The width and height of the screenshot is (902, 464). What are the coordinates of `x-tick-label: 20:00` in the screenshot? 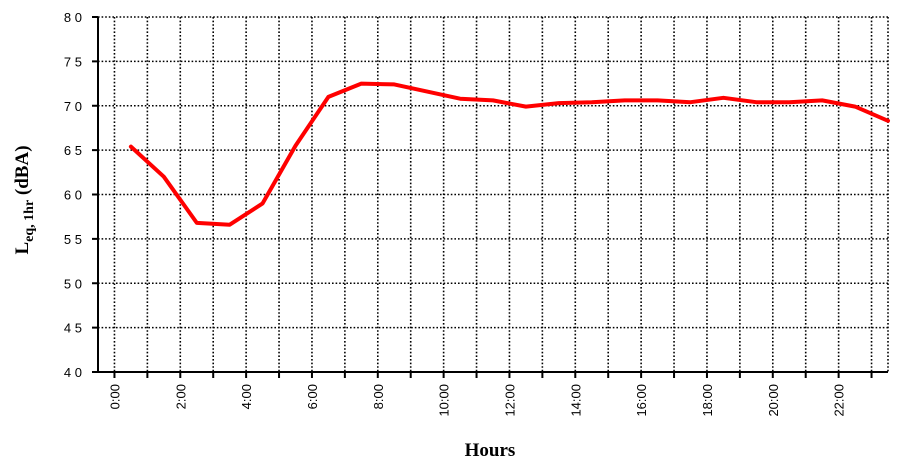 It's located at (773, 400).